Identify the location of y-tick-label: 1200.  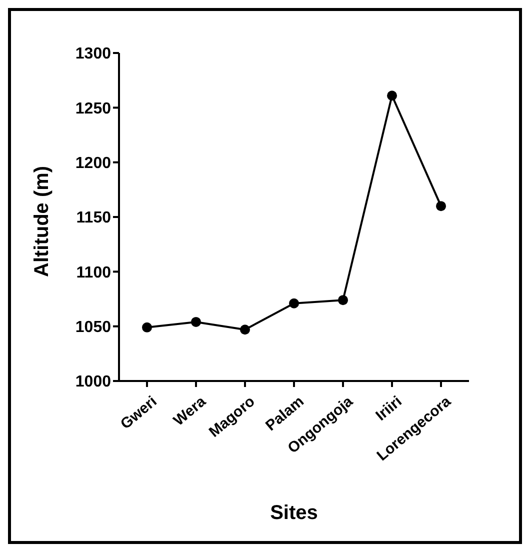
(93, 163).